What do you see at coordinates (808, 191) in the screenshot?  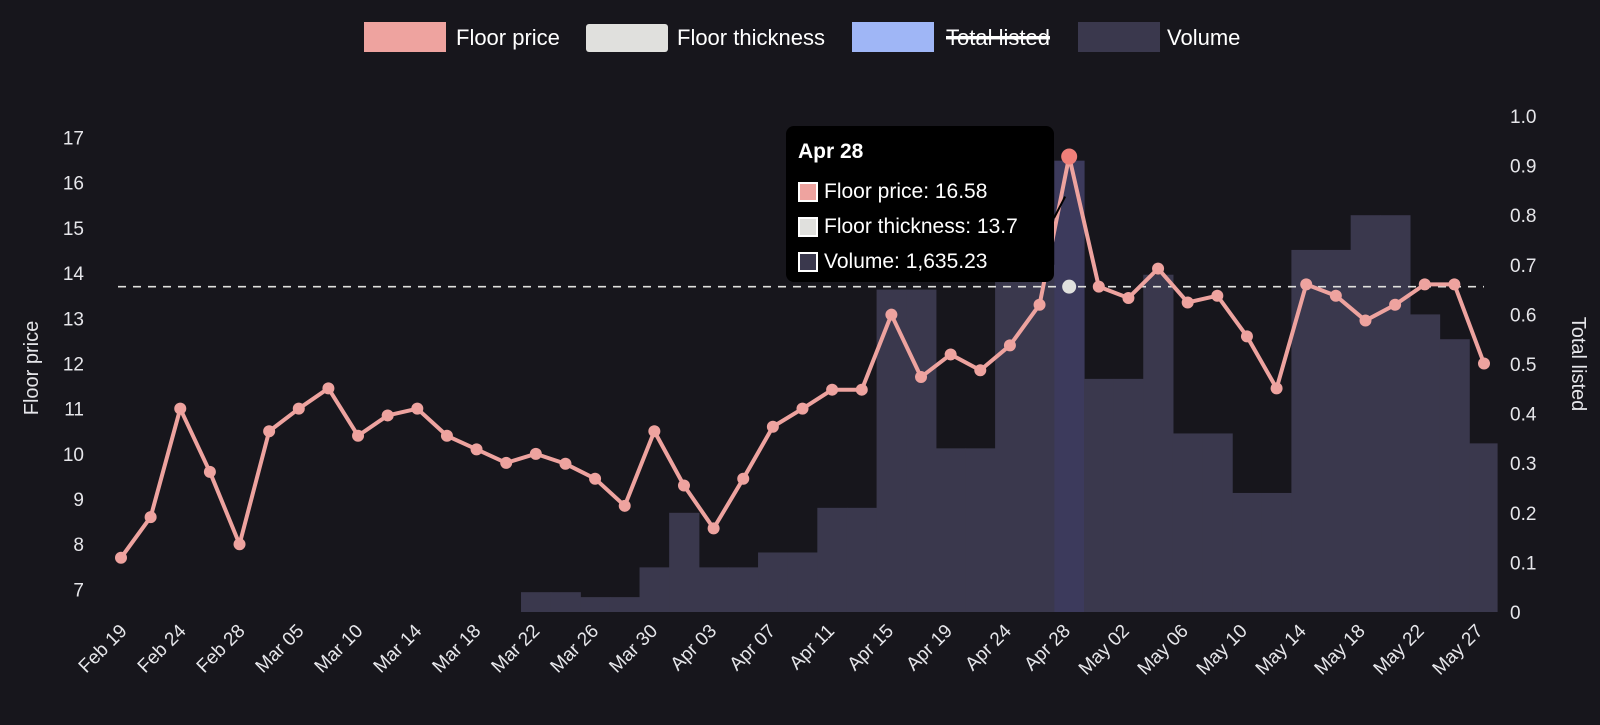 I see `tooltip-swatch-floor-price` at bounding box center [808, 191].